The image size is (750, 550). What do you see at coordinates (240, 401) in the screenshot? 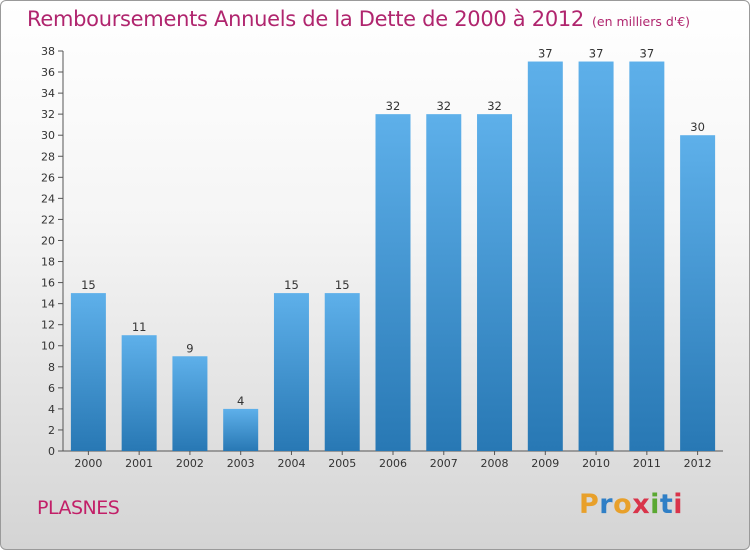
I see `value-label: 4` at bounding box center [240, 401].